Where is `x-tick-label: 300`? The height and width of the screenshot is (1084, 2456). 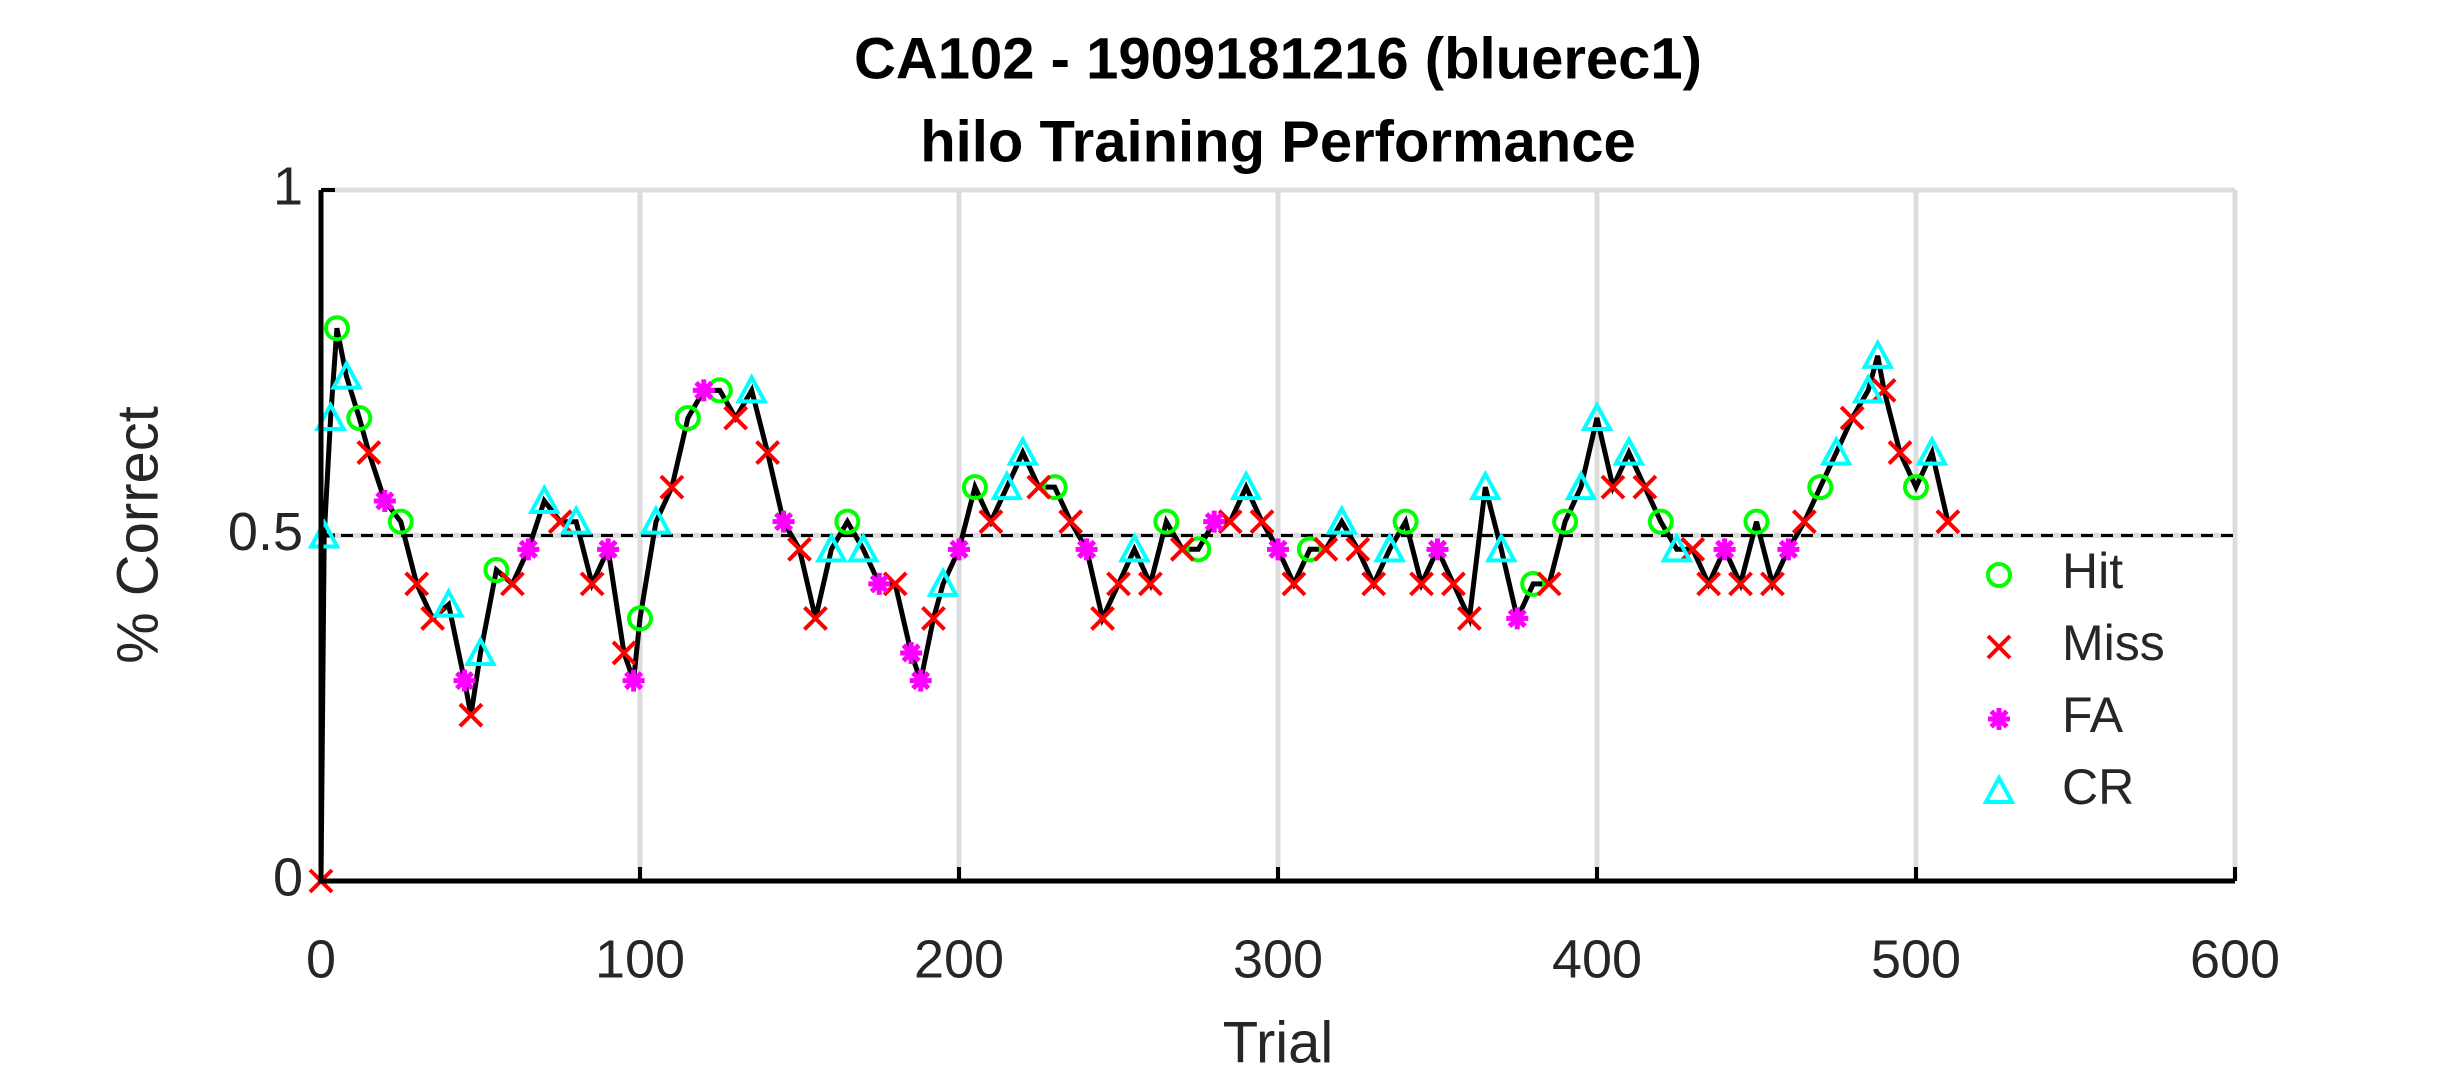
x-tick-label: 300 is located at coordinates (1278, 959).